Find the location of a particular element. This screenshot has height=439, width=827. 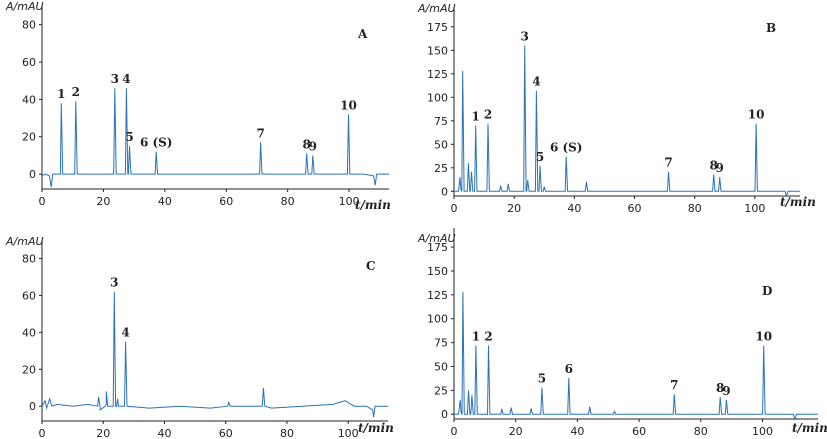

panel-label: A is located at coordinates (362, 34).